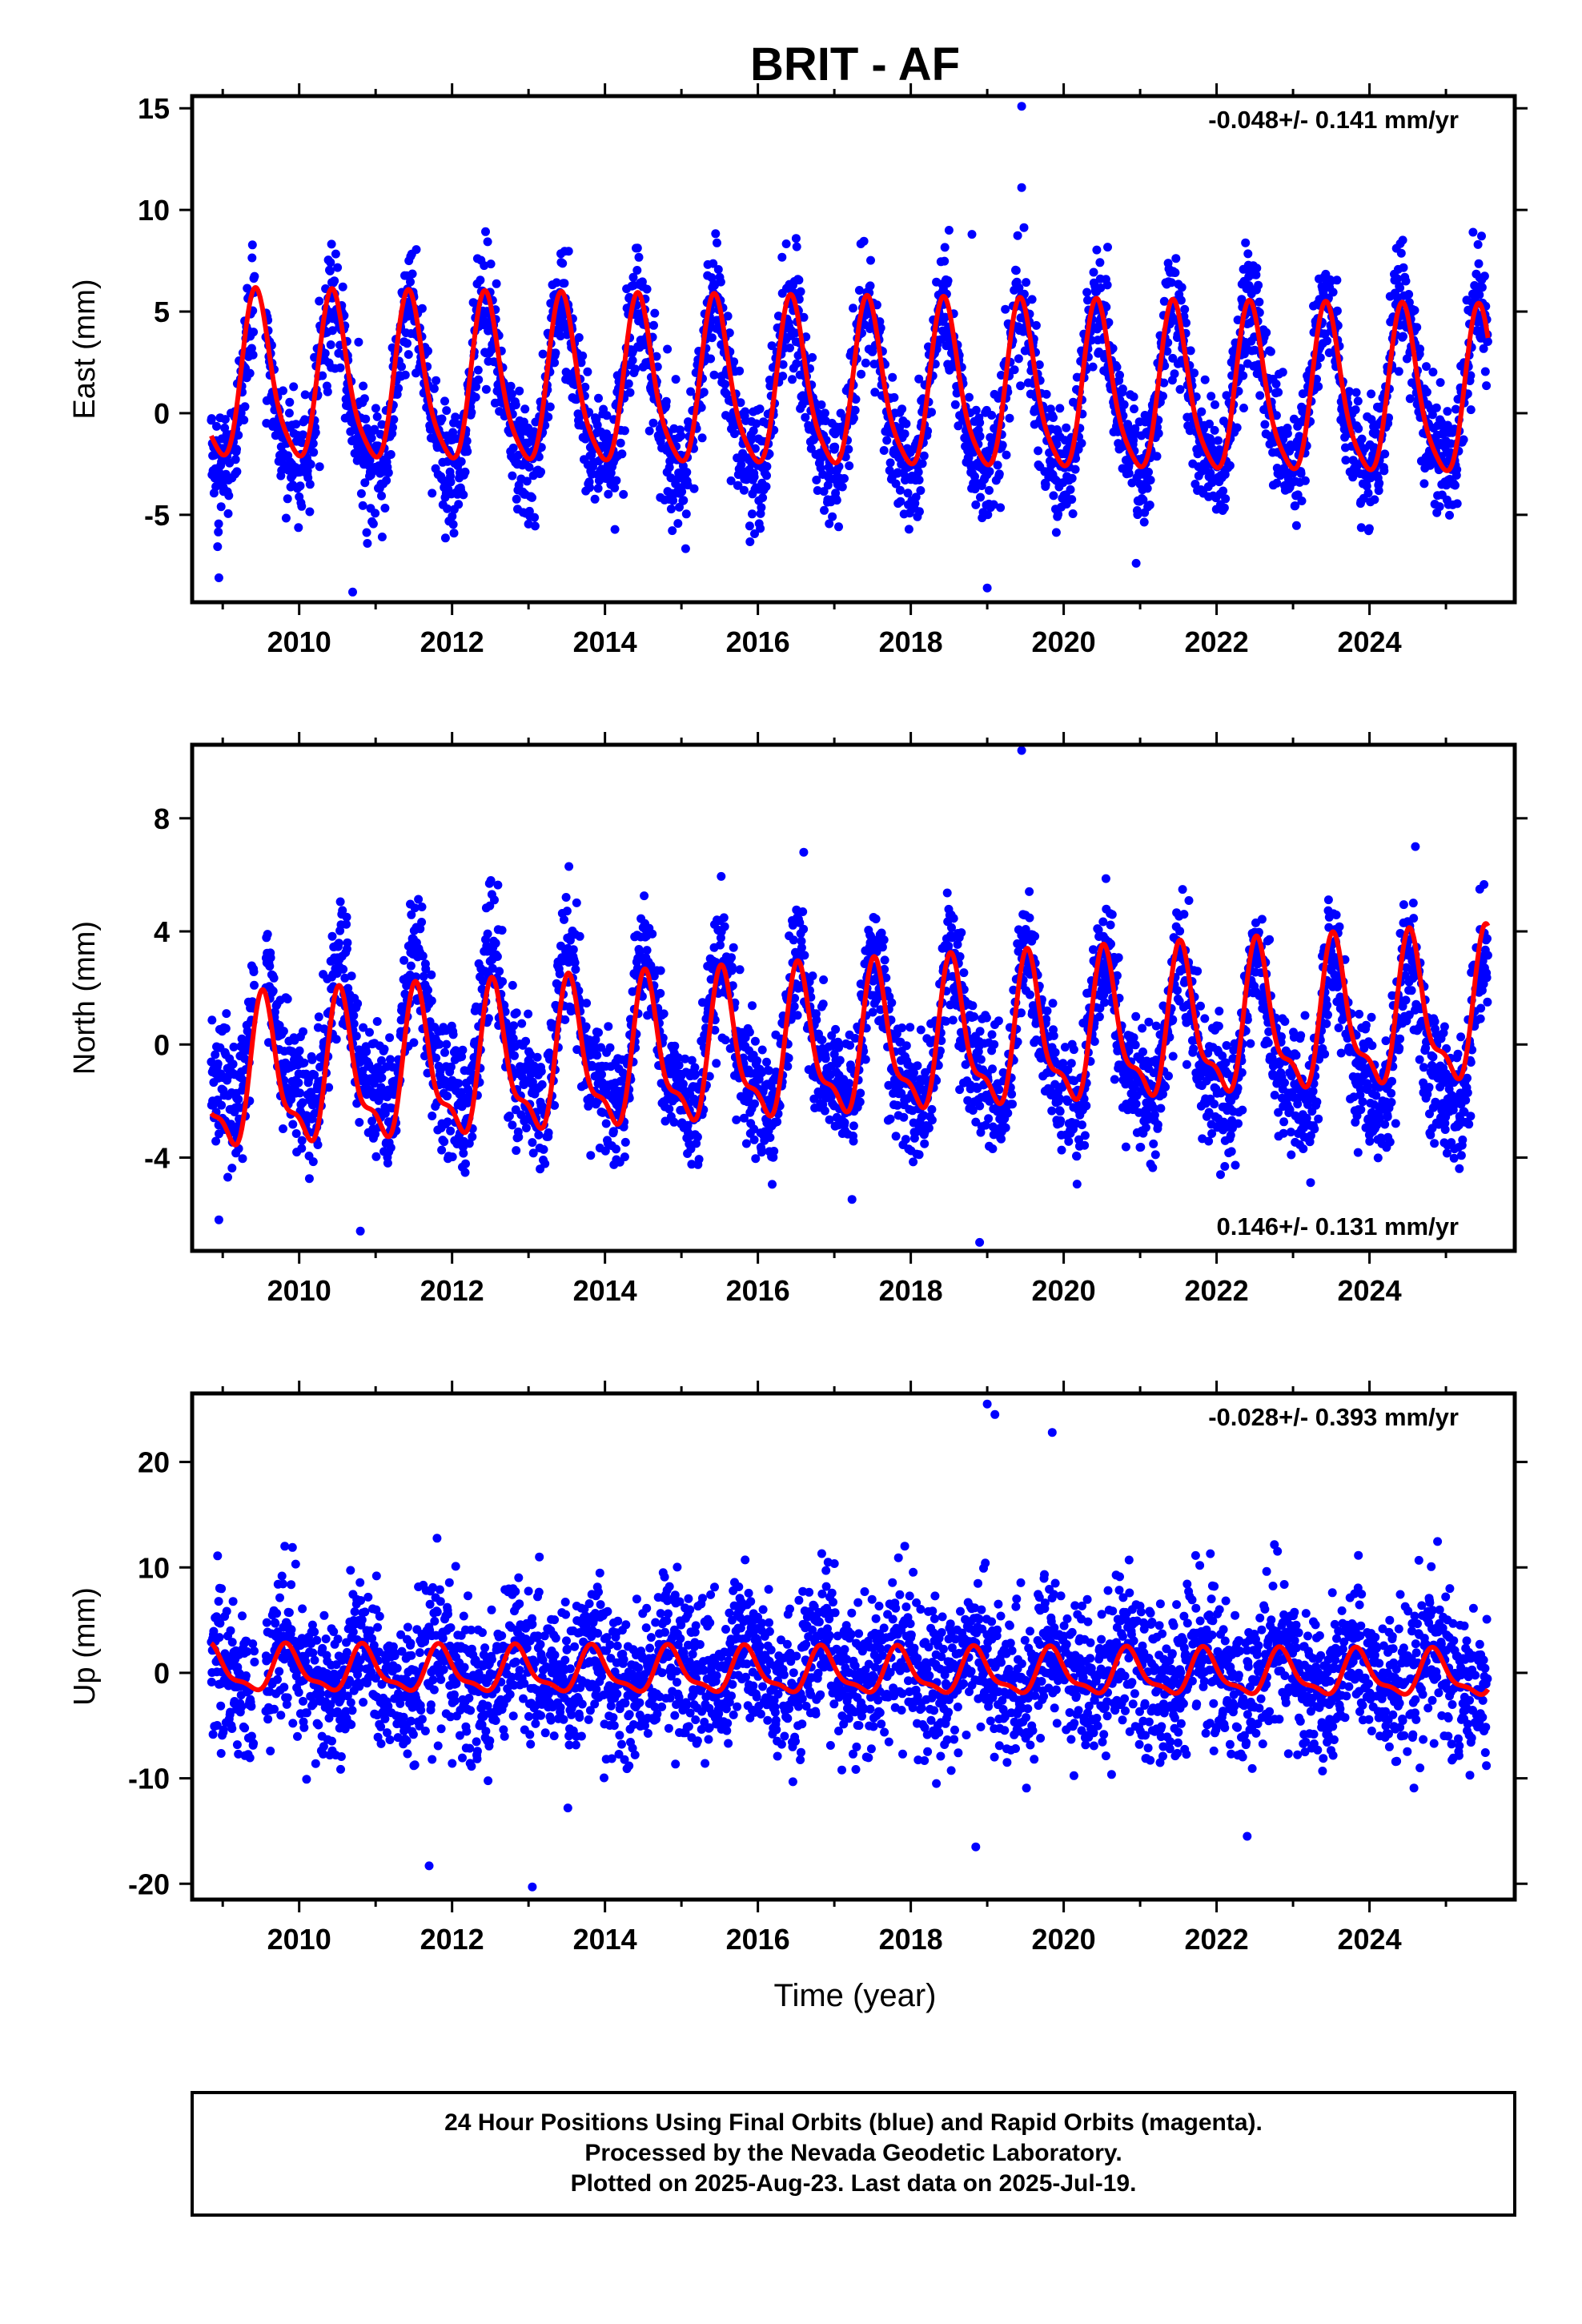 The width and height of the screenshot is (1582, 2324). What do you see at coordinates (154, 108) in the screenshot?
I see `y-tick-label: 15` at bounding box center [154, 108].